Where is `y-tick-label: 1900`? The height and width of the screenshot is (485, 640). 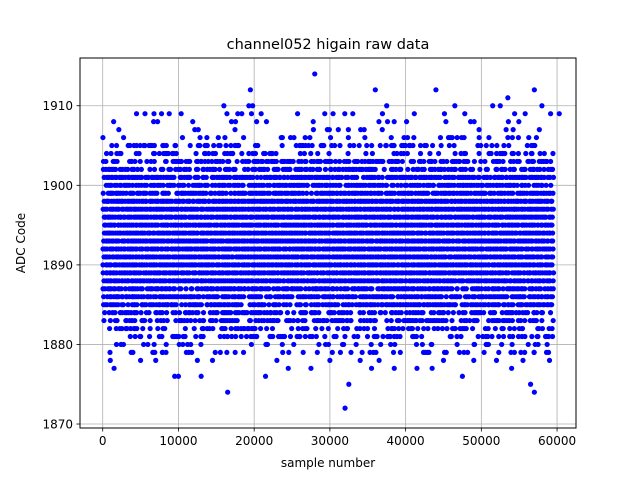 y-tick-label: 1900 is located at coordinates (57, 186).